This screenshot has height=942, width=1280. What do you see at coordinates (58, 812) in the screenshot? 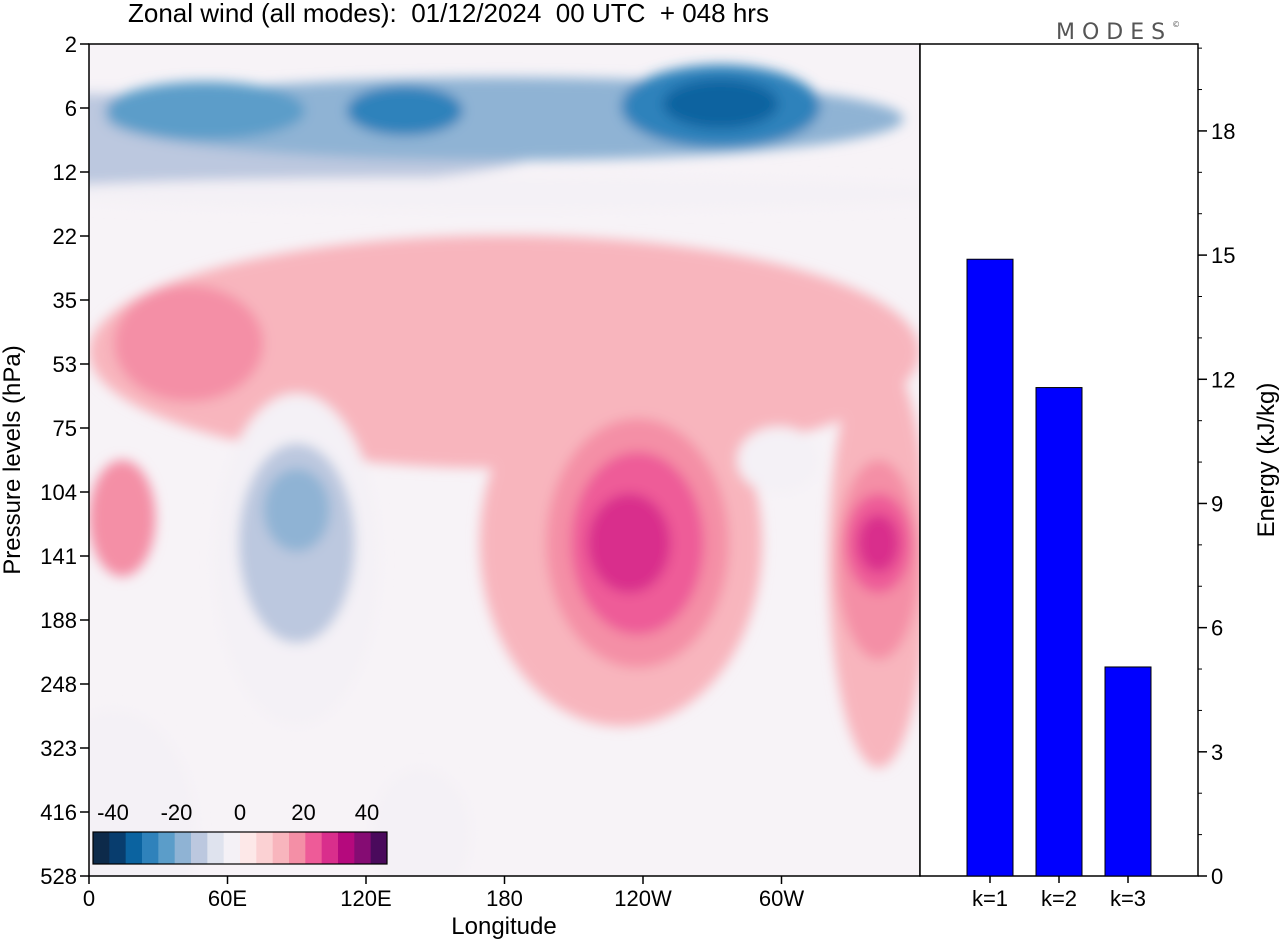
I see `y-tick-label: 416` at bounding box center [58, 812].